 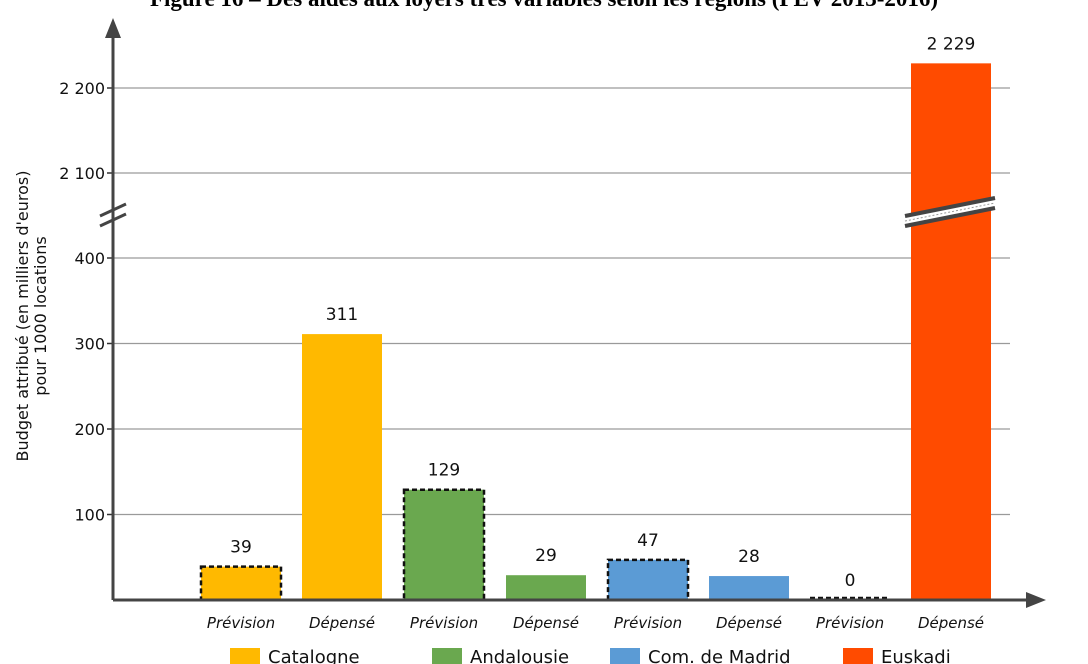 I want to click on y-tick-label: 400, so click(x=89, y=258).